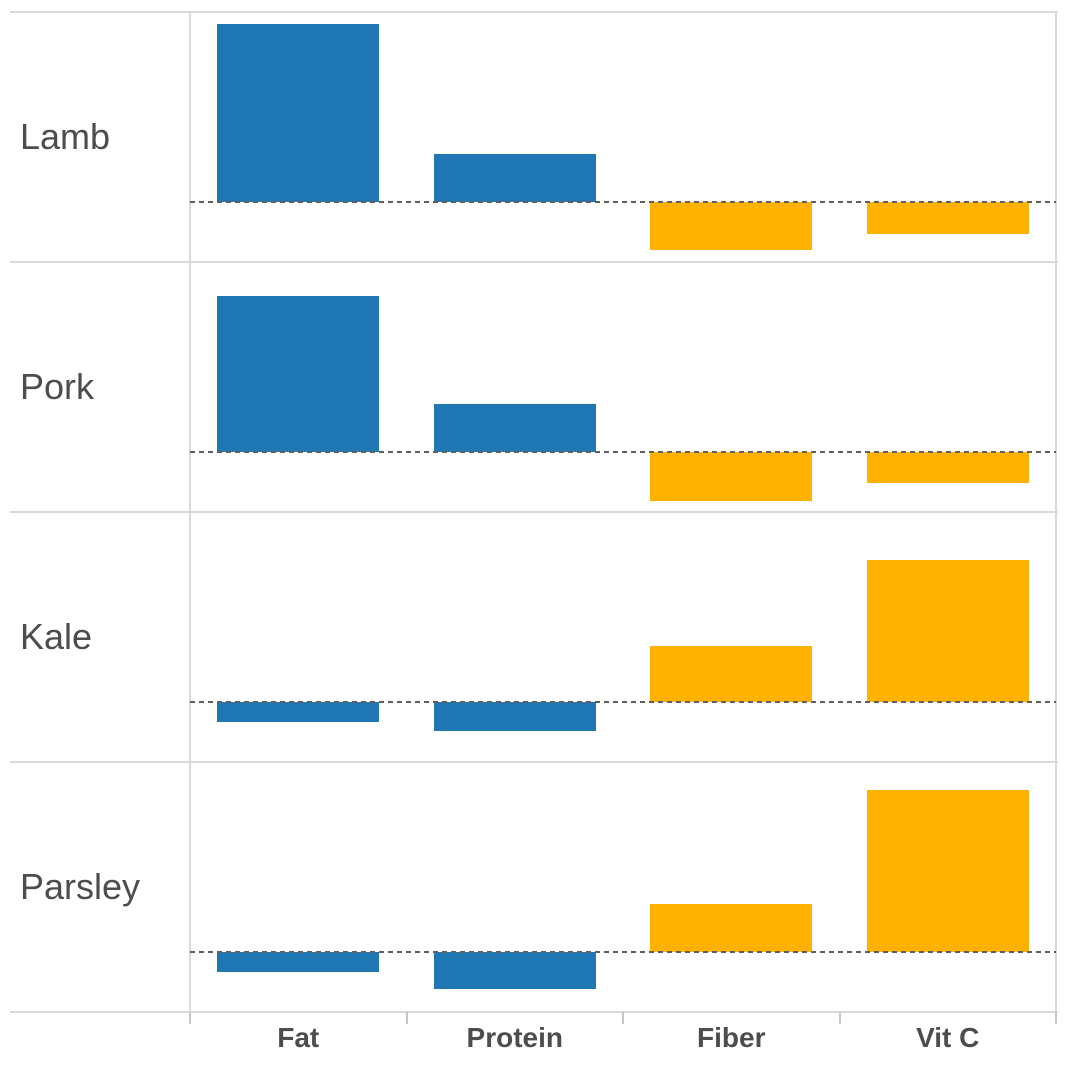  Describe the element at coordinates (731, 226) in the screenshot. I see `bar-lamb-fiber` at that location.